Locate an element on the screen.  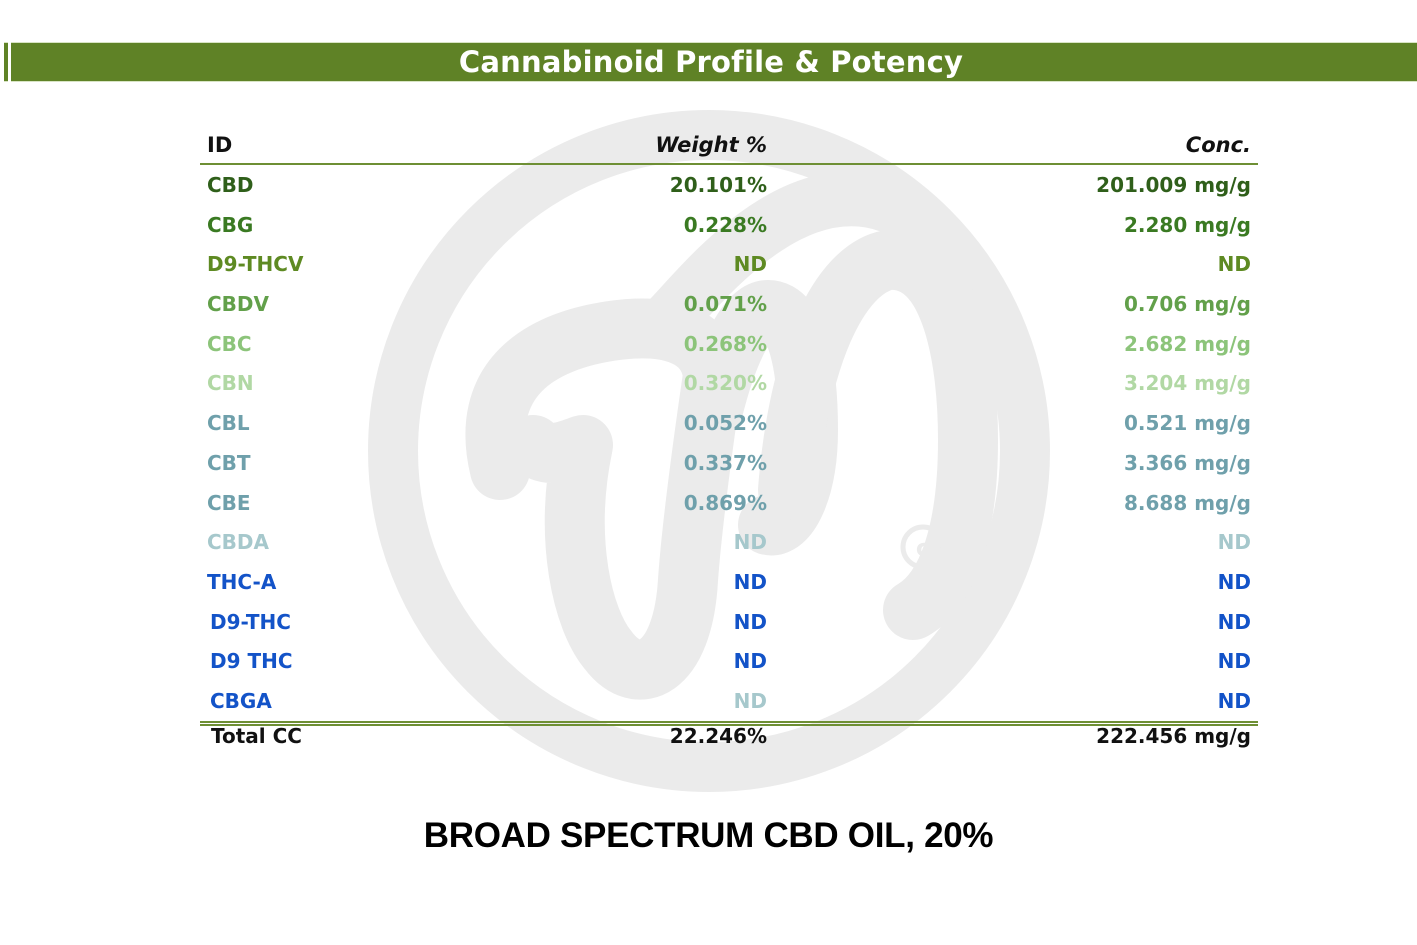
conc-value: 0.521 mg/g is located at coordinates (1187, 423).